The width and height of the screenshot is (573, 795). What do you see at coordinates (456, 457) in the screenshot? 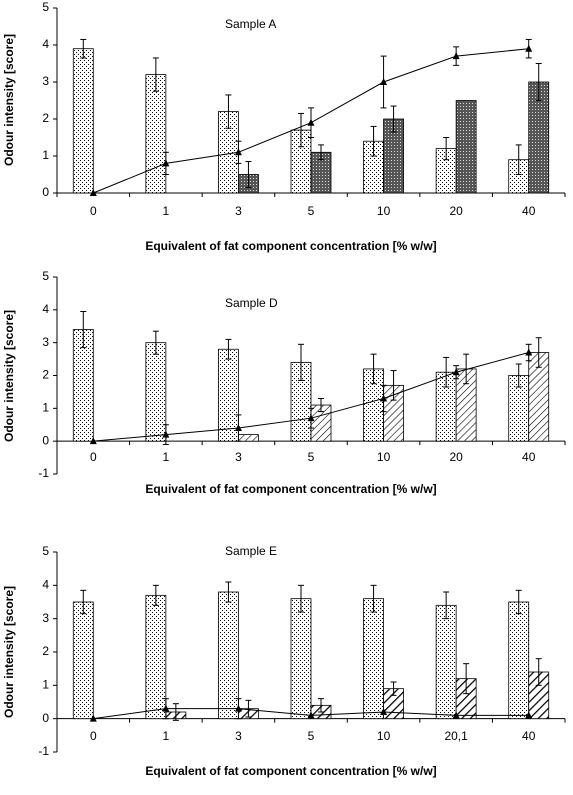
I see `x-tick-label: 20` at bounding box center [456, 457].